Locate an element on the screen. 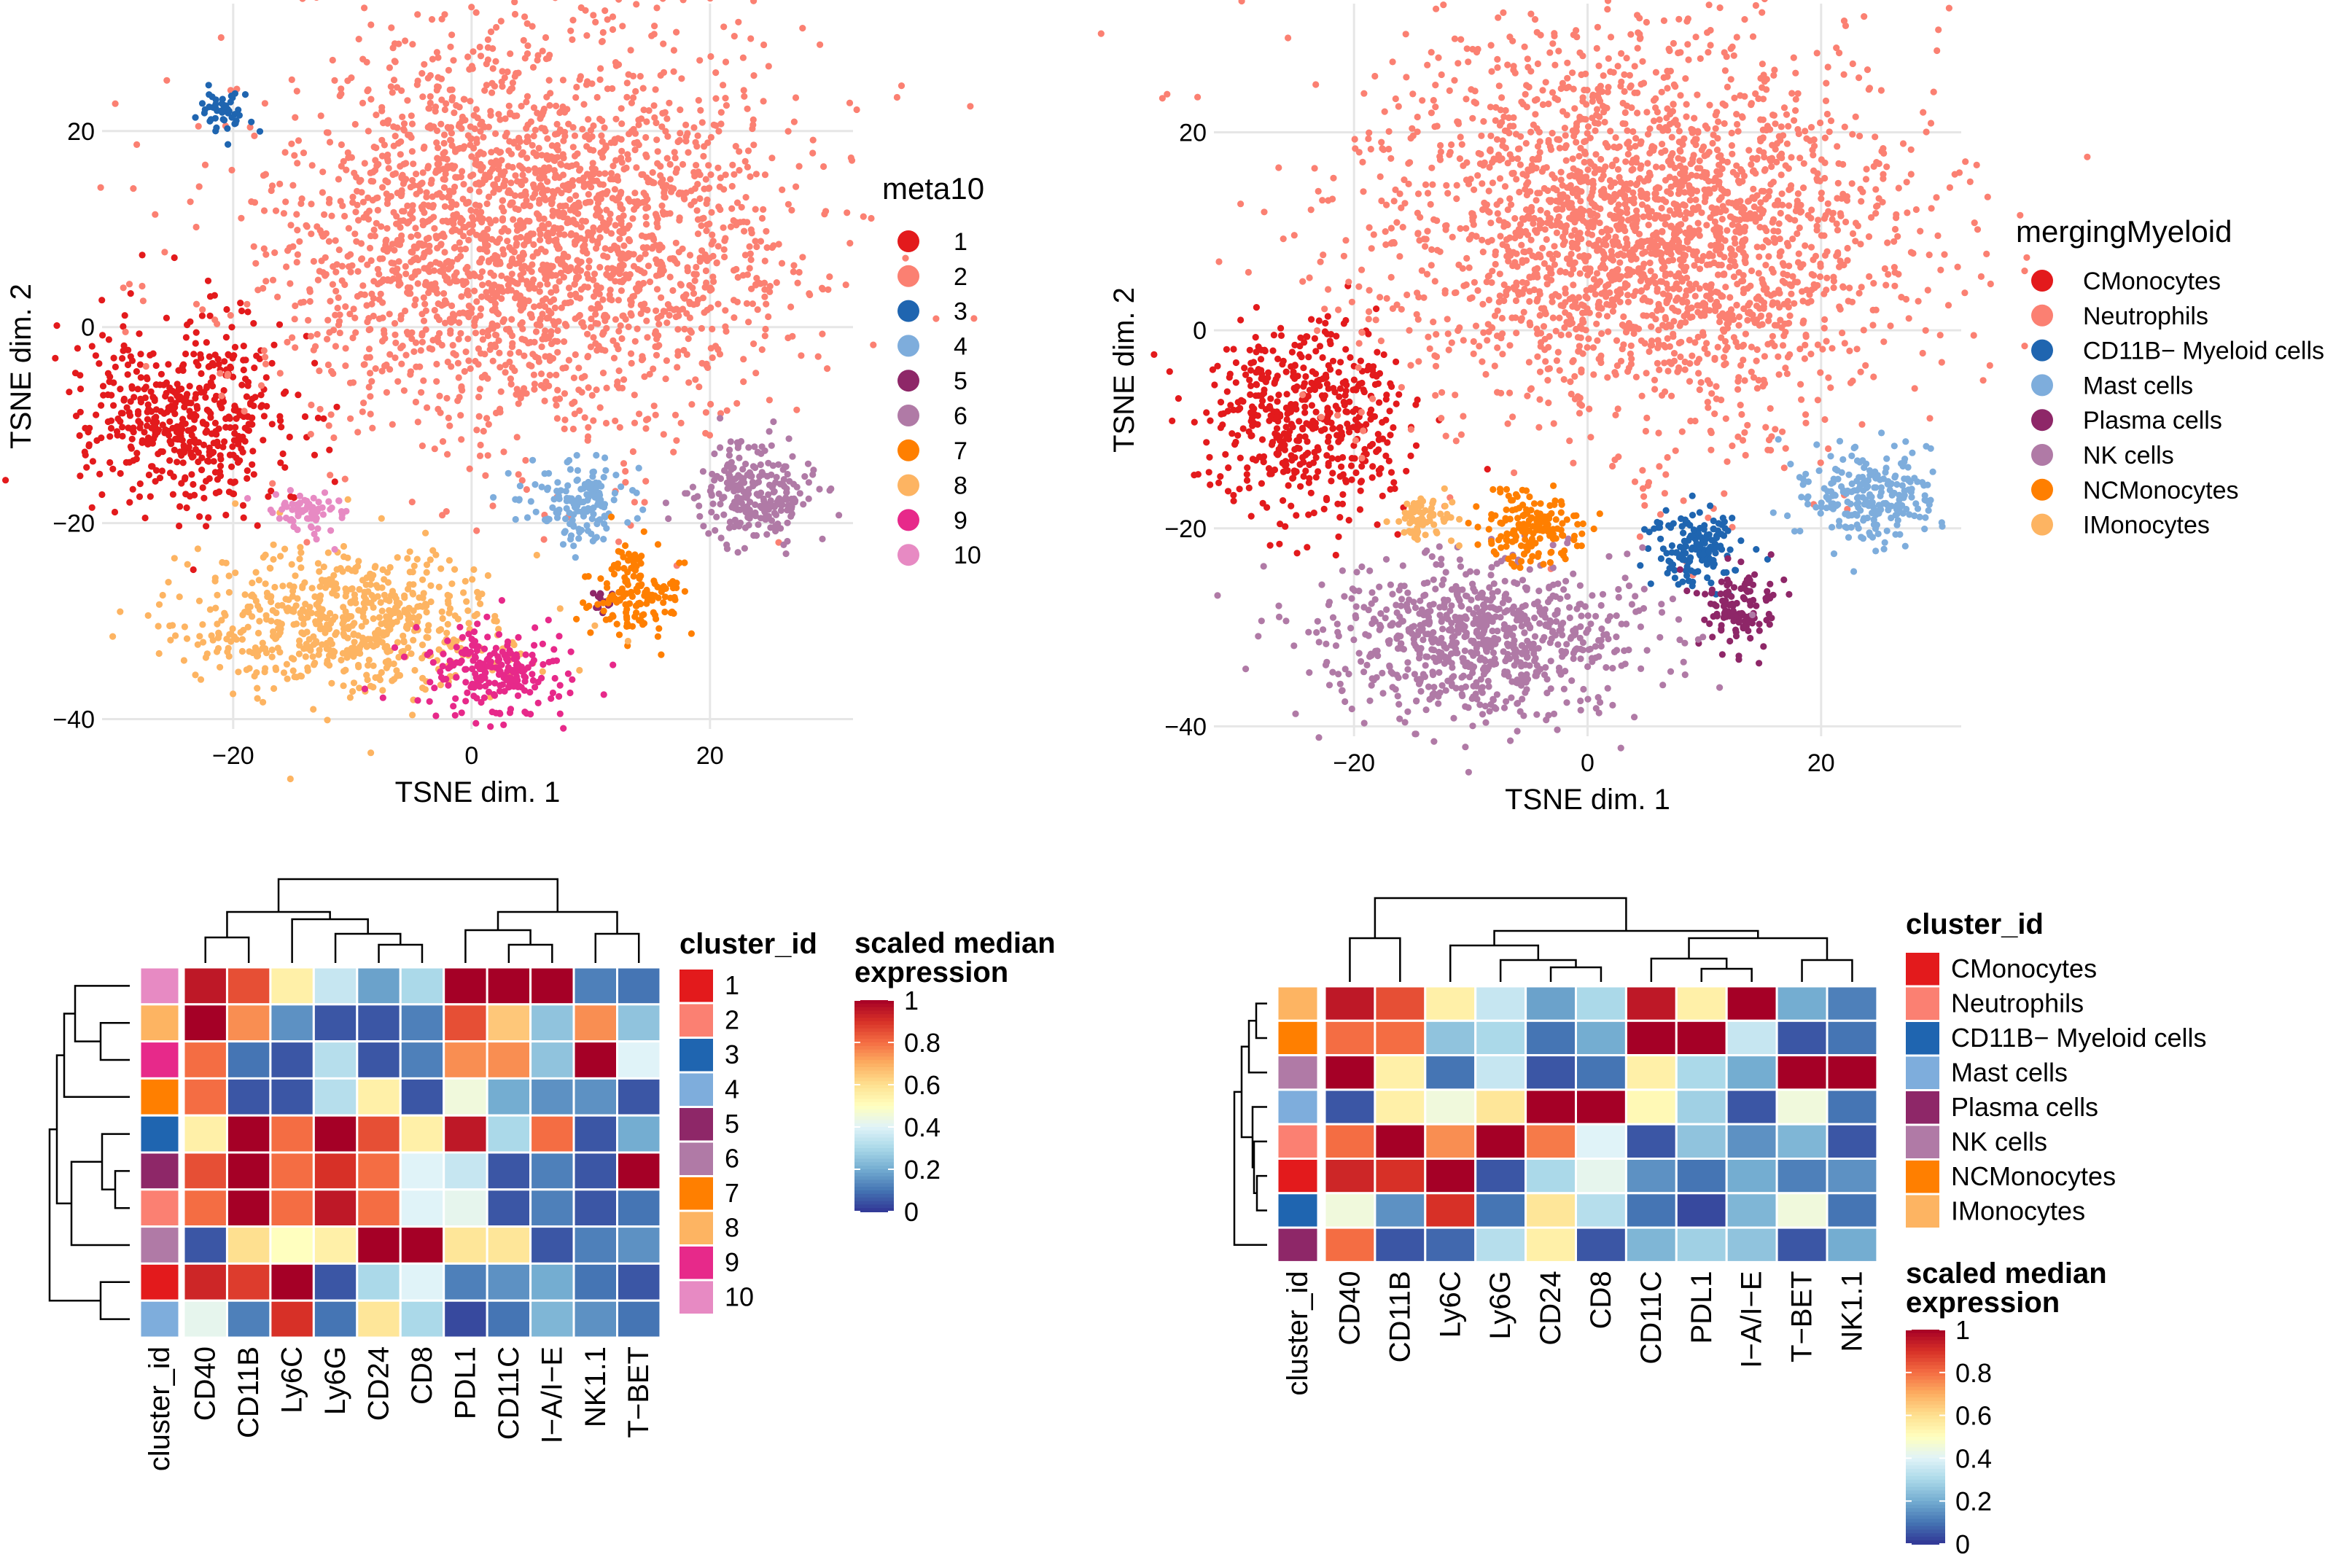  legend-label: 9 is located at coordinates (960, 520).